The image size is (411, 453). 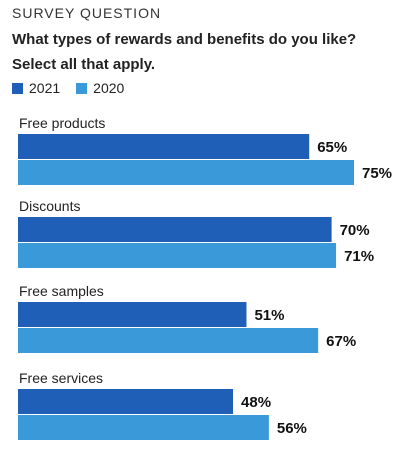 I want to click on category-label-free-products: Free products, so click(x=62, y=123).